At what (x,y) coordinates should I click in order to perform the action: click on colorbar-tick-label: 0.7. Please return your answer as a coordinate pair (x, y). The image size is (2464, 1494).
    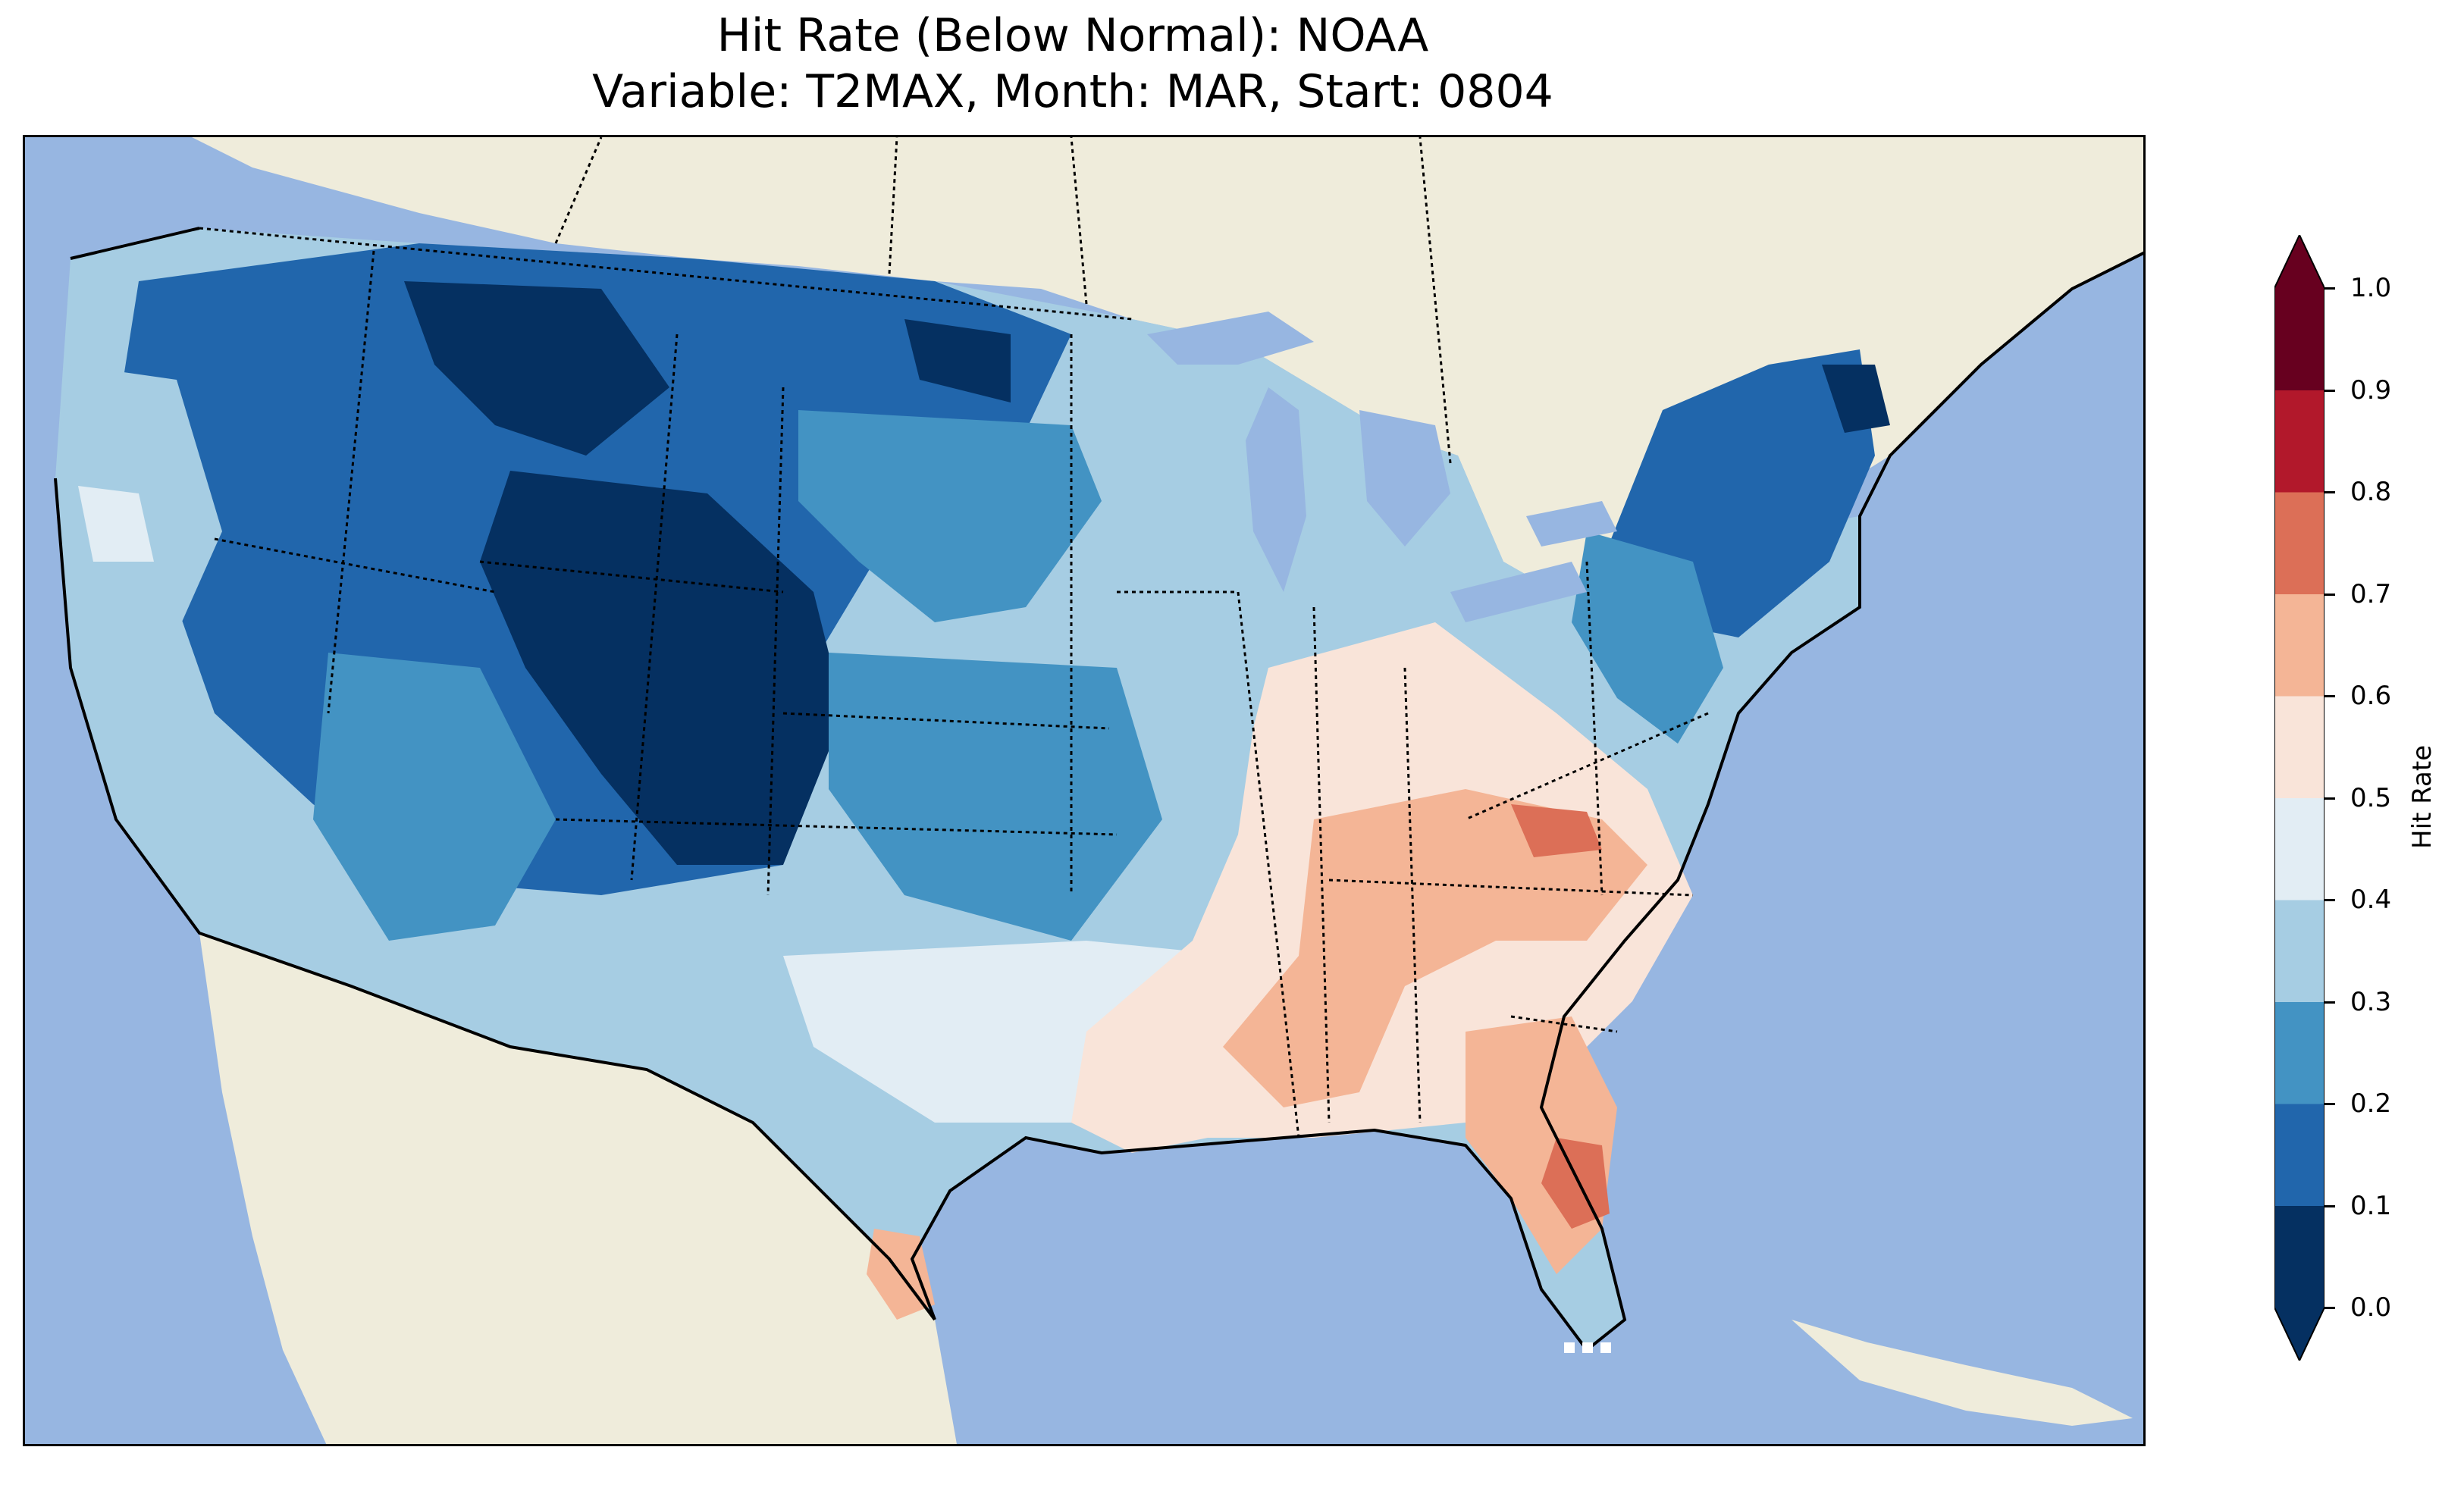
    Looking at the image, I should click on (2371, 593).